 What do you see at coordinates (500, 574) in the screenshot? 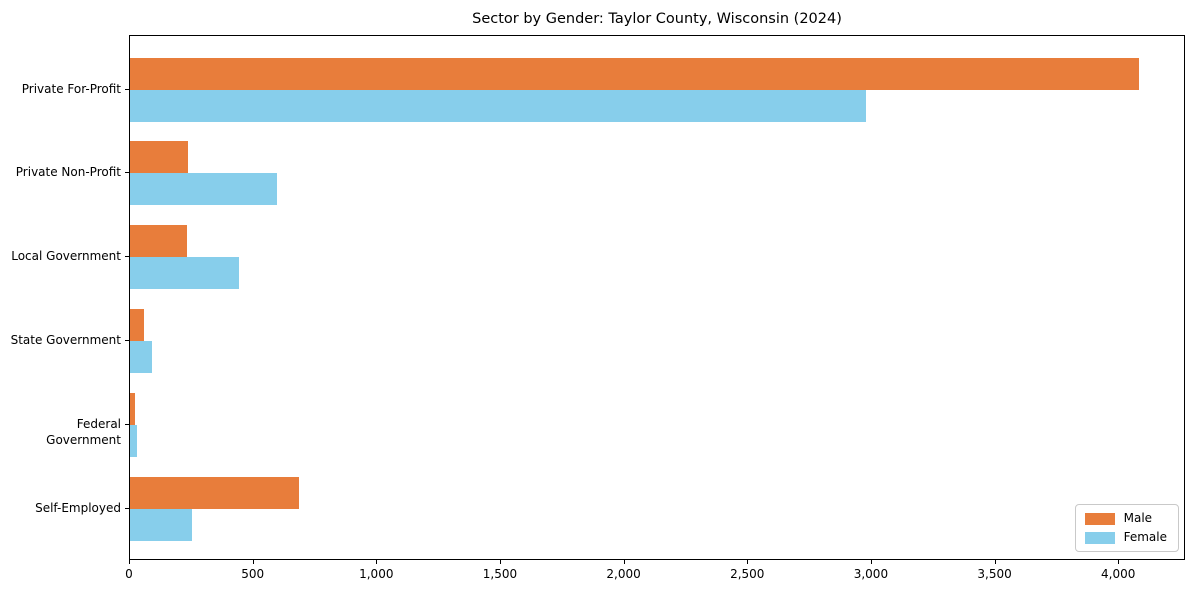
I see `x-tick-label: 1,500` at bounding box center [500, 574].